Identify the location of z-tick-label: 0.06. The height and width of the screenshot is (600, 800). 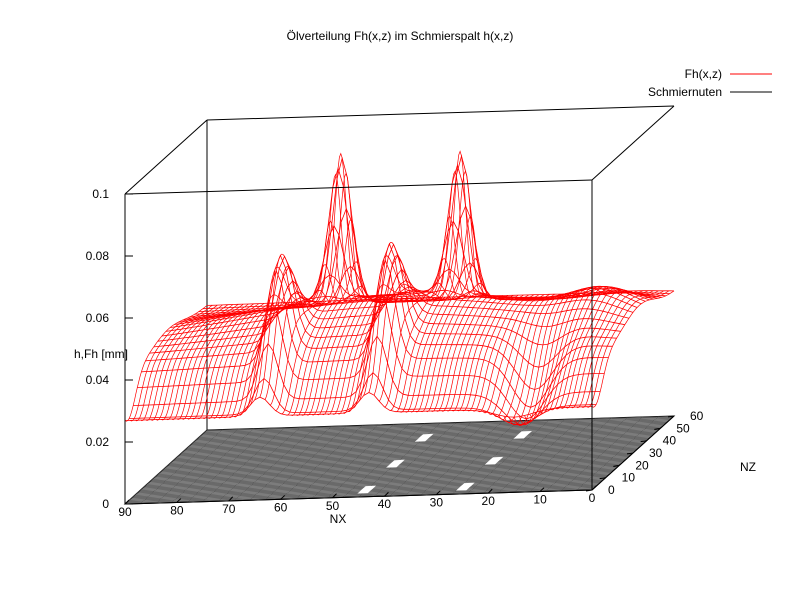
(98, 318).